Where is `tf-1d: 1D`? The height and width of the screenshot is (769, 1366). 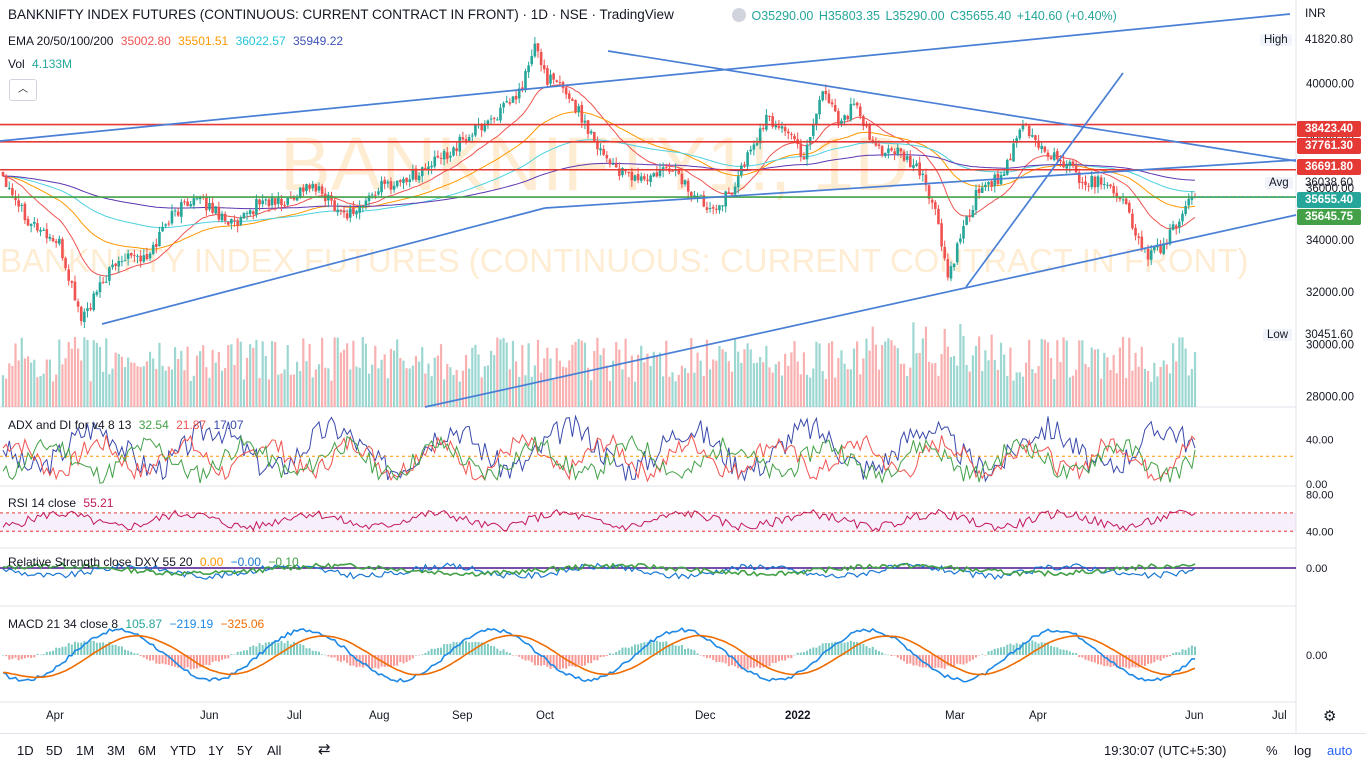
tf-1d: 1D is located at coordinates (25, 750).